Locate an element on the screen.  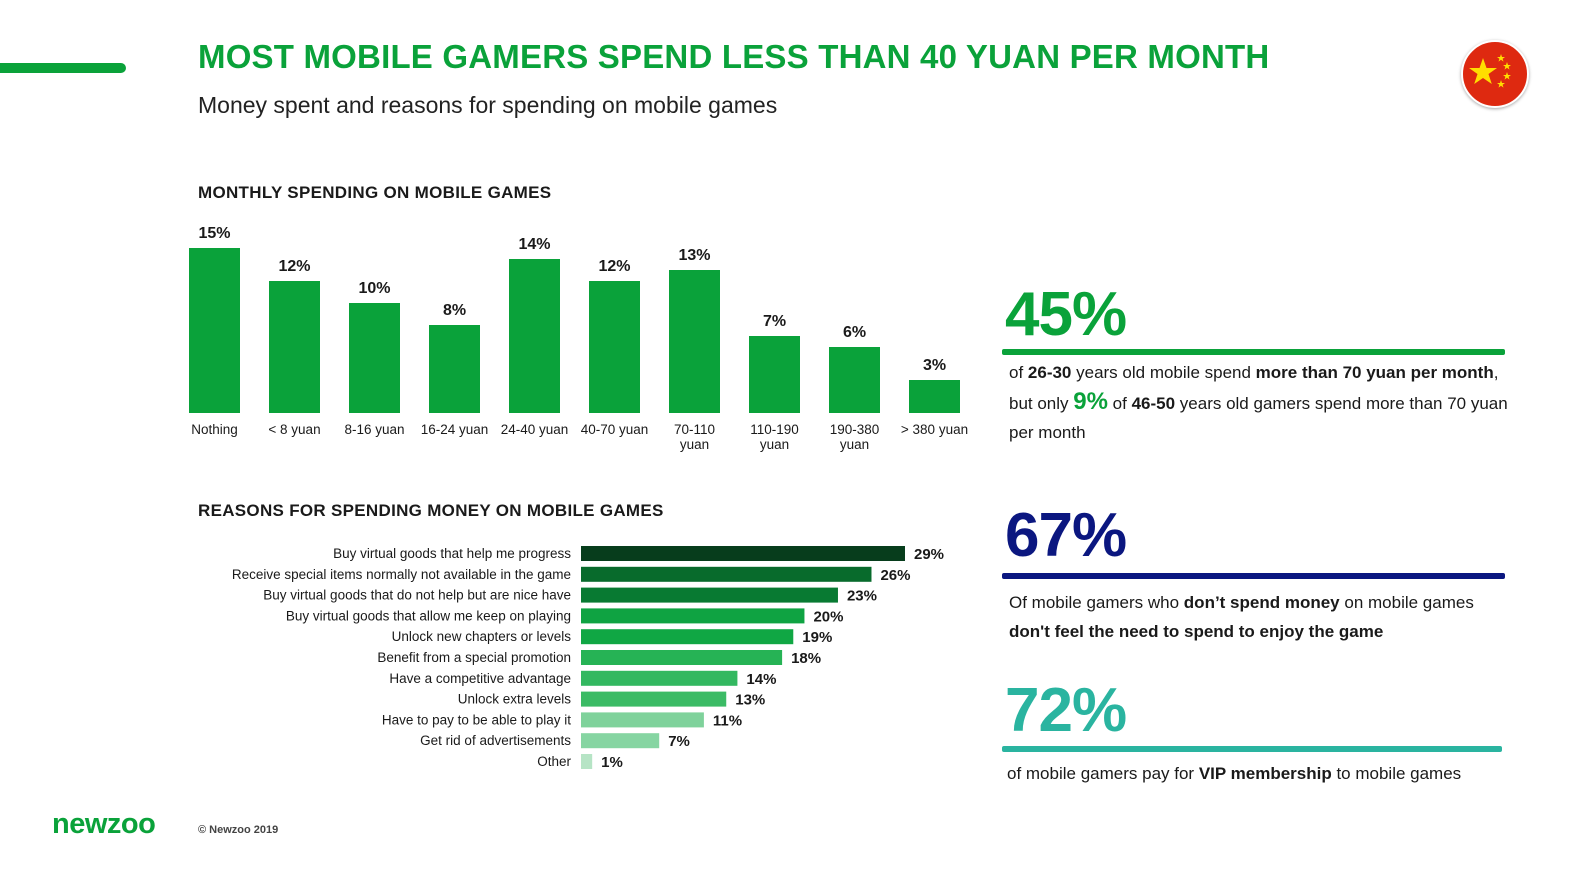
spend-category-label: 16-24 yuan is located at coordinates (455, 429).